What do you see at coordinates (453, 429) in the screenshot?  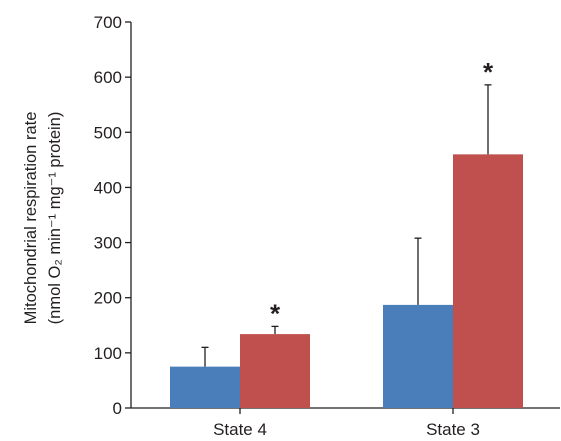 I see `x-tick-label: State 3` at bounding box center [453, 429].